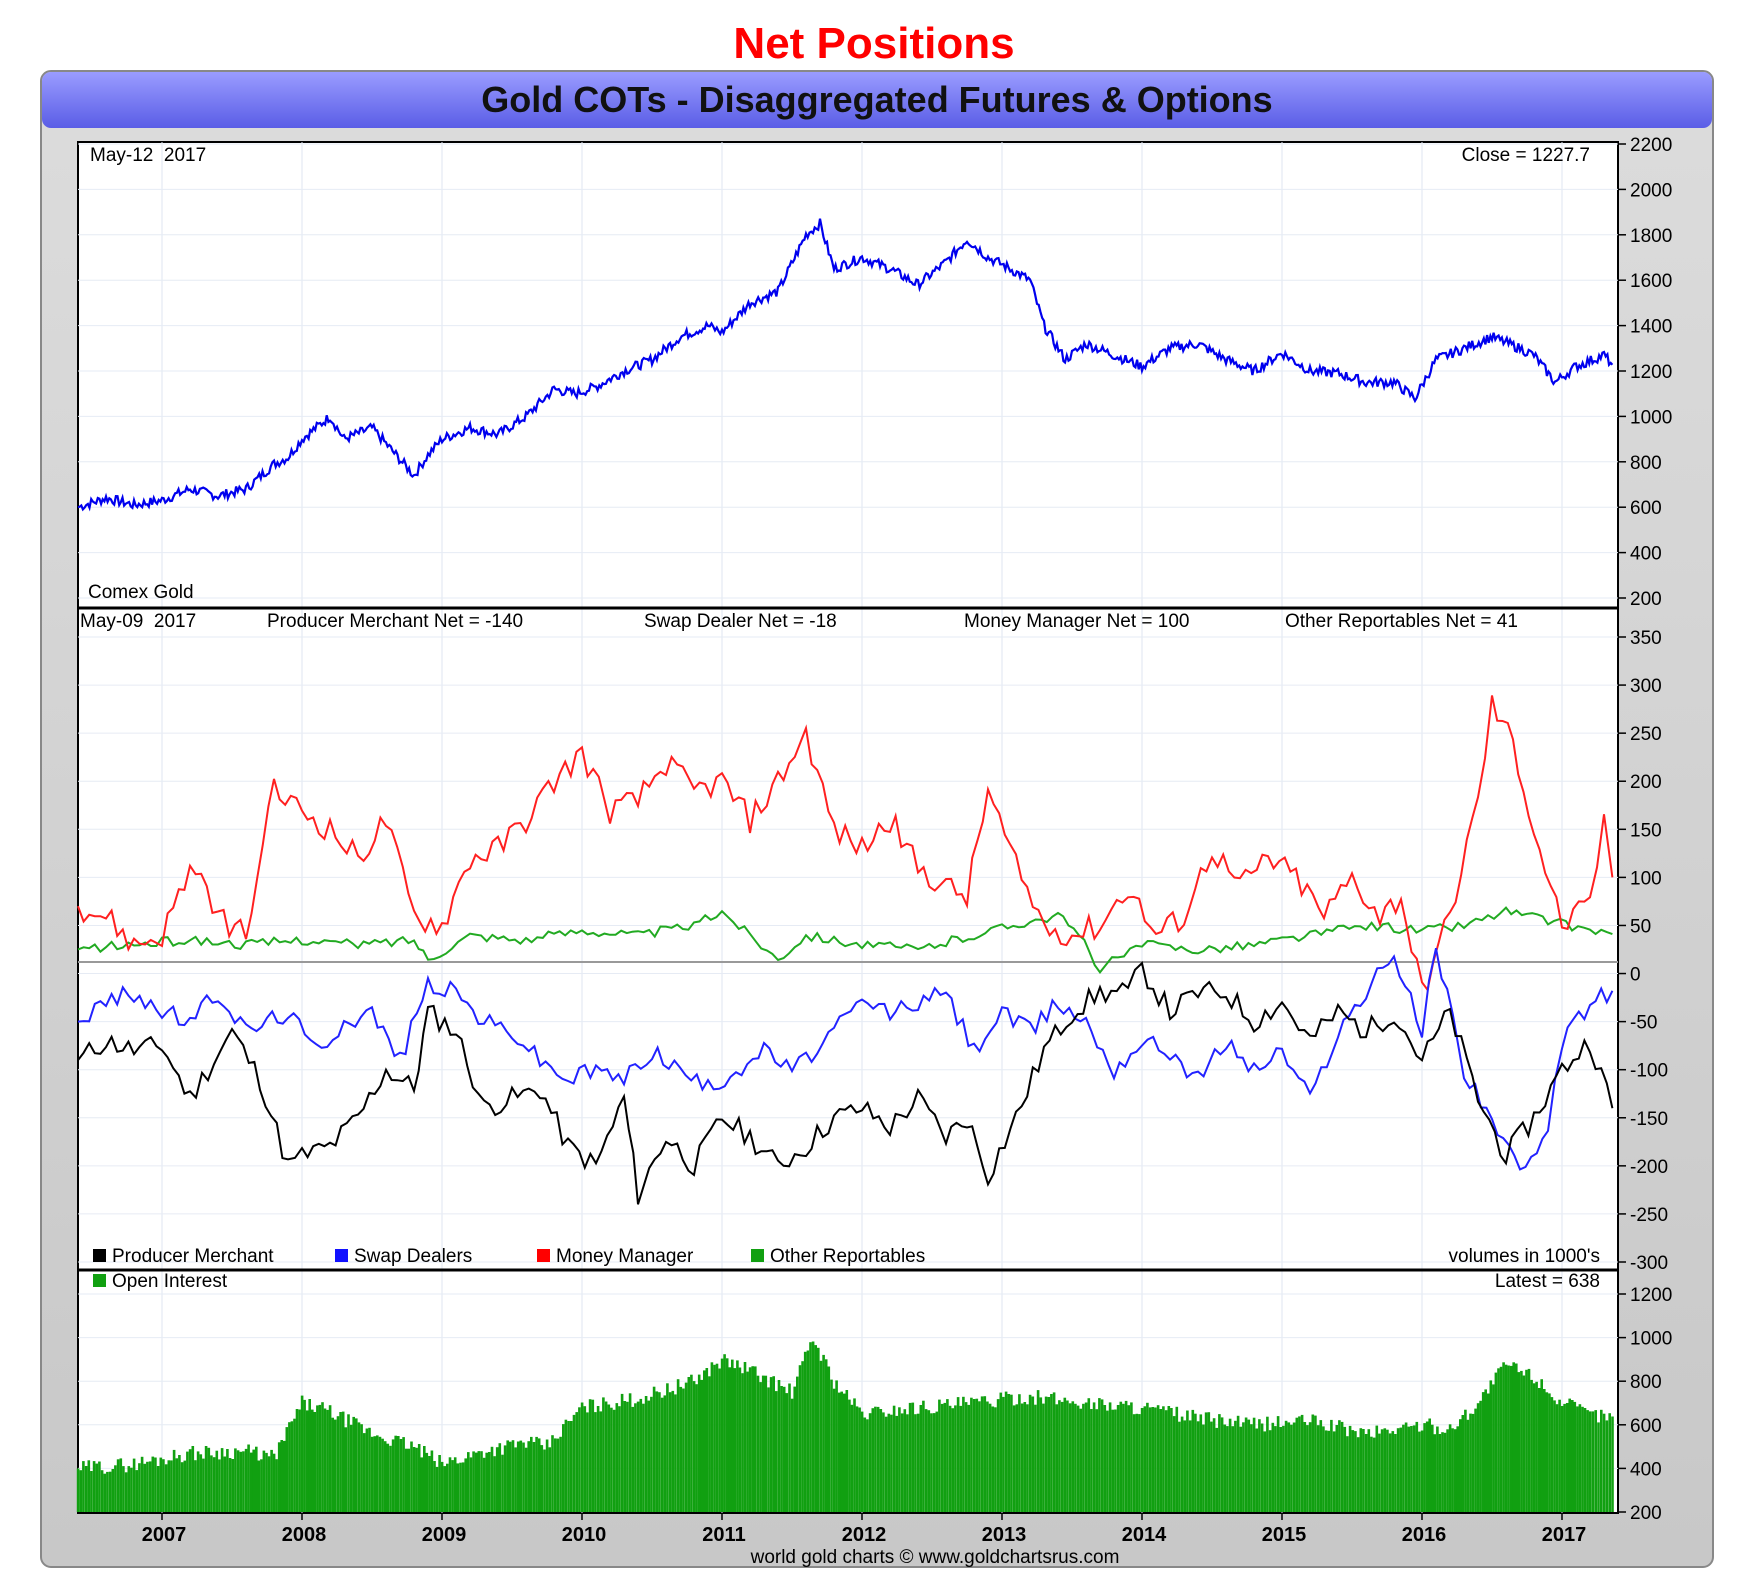  What do you see at coordinates (1646, 734) in the screenshot?
I see `y-tick-label: 250` at bounding box center [1646, 734].